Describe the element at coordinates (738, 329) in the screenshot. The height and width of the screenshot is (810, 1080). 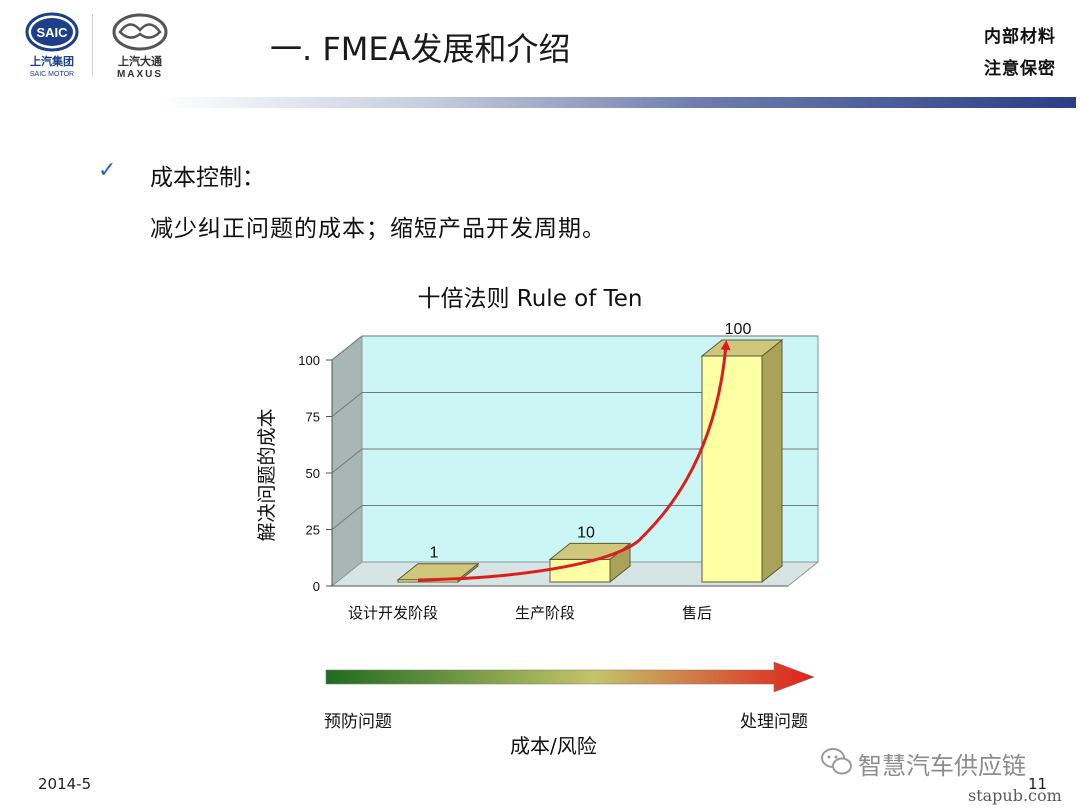
I see `chart-data-label: 100` at that location.